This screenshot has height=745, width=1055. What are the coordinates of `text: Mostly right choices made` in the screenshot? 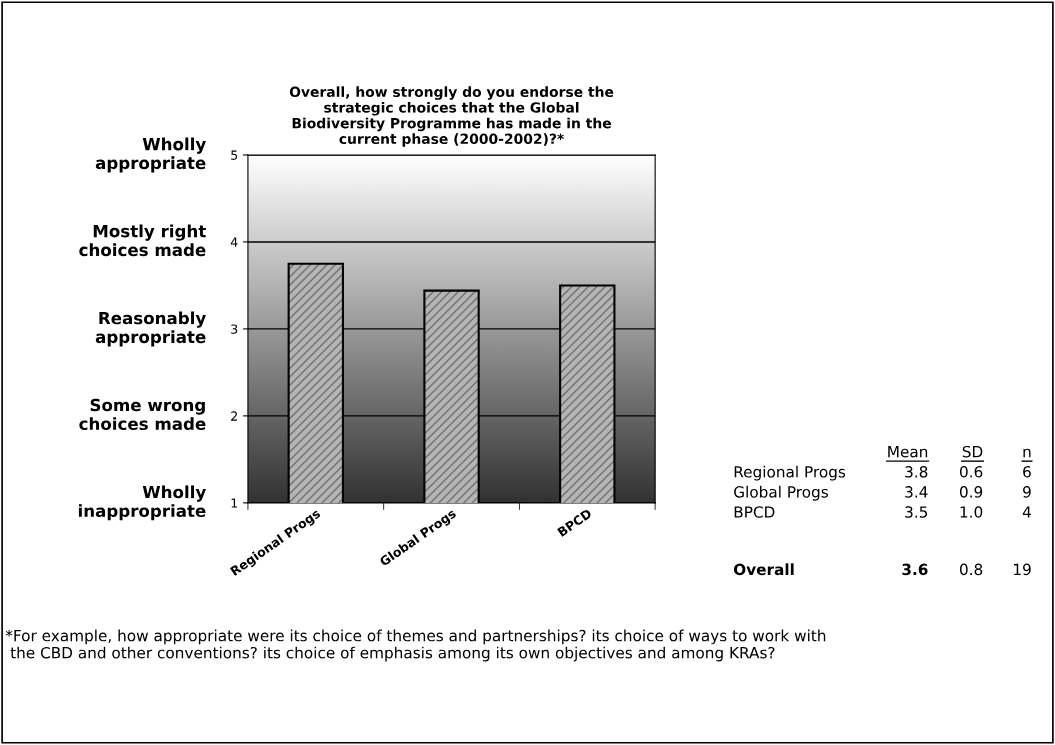 It's located at (142, 240).